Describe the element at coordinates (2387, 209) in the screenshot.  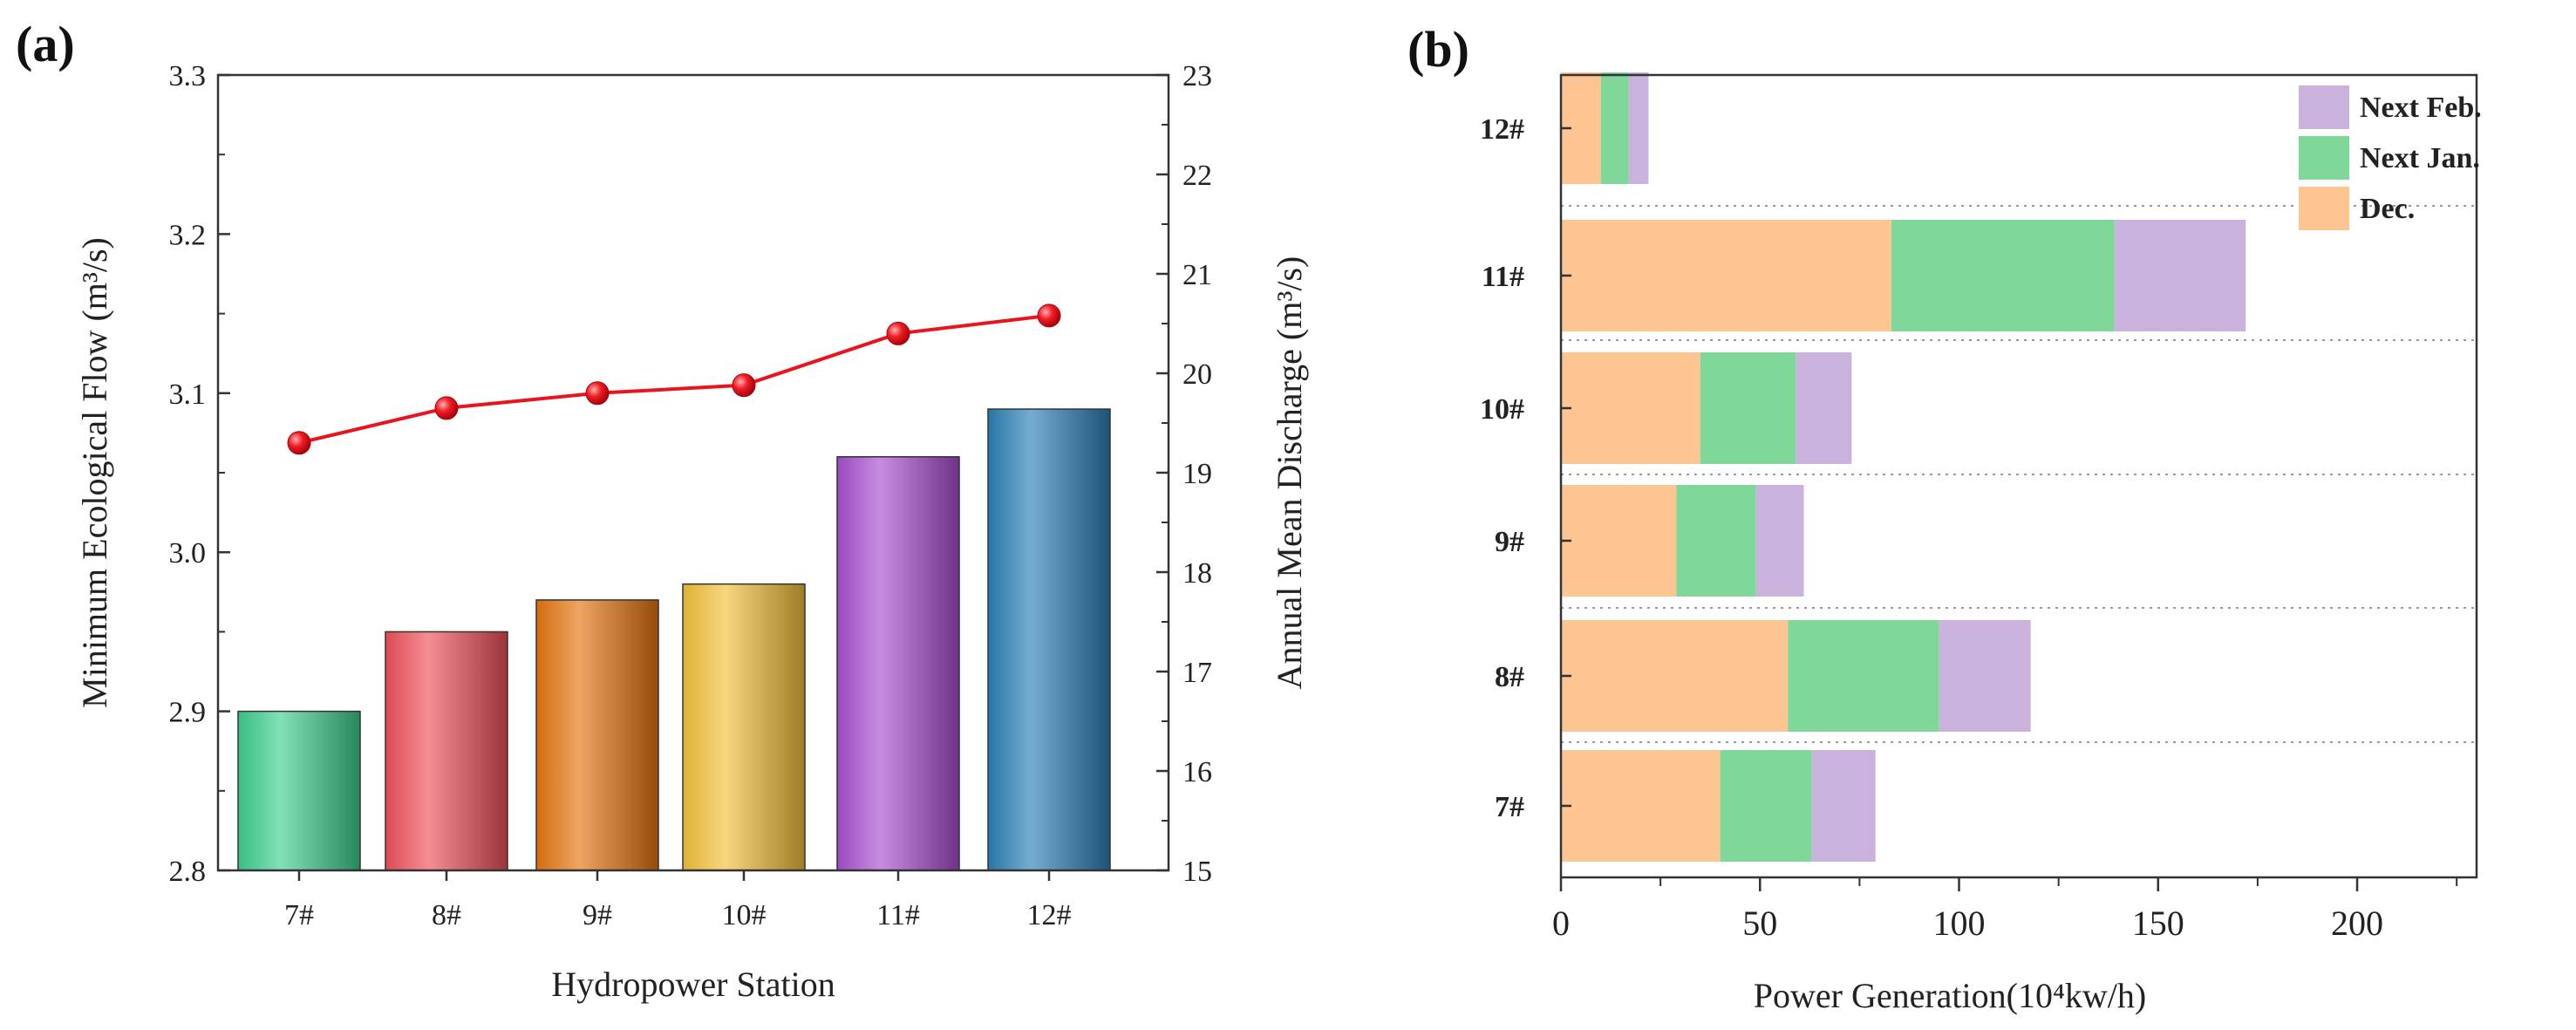
I see `legend-label: Dec.` at that location.